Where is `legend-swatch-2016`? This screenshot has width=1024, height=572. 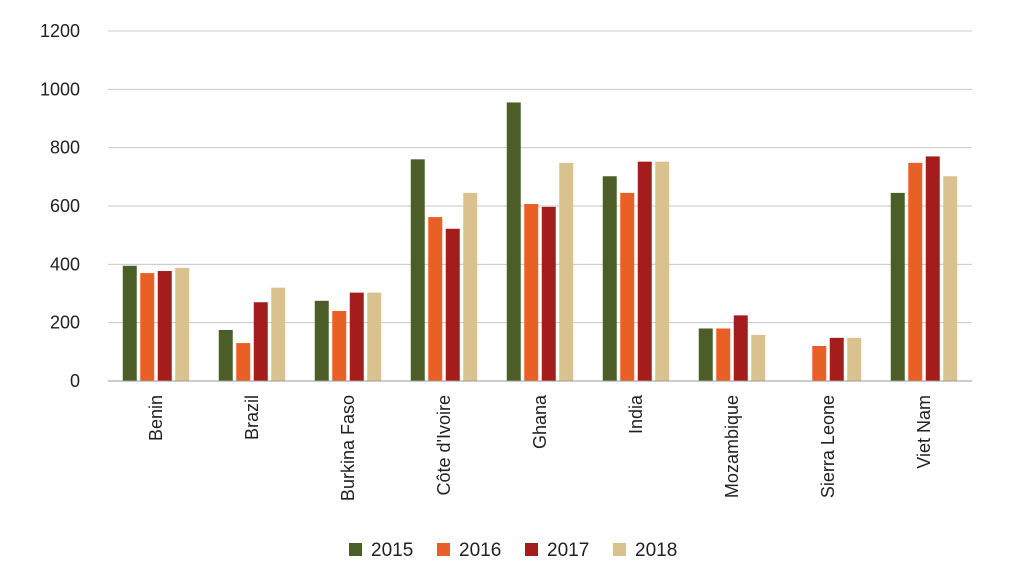
legend-swatch-2016 is located at coordinates (443, 549).